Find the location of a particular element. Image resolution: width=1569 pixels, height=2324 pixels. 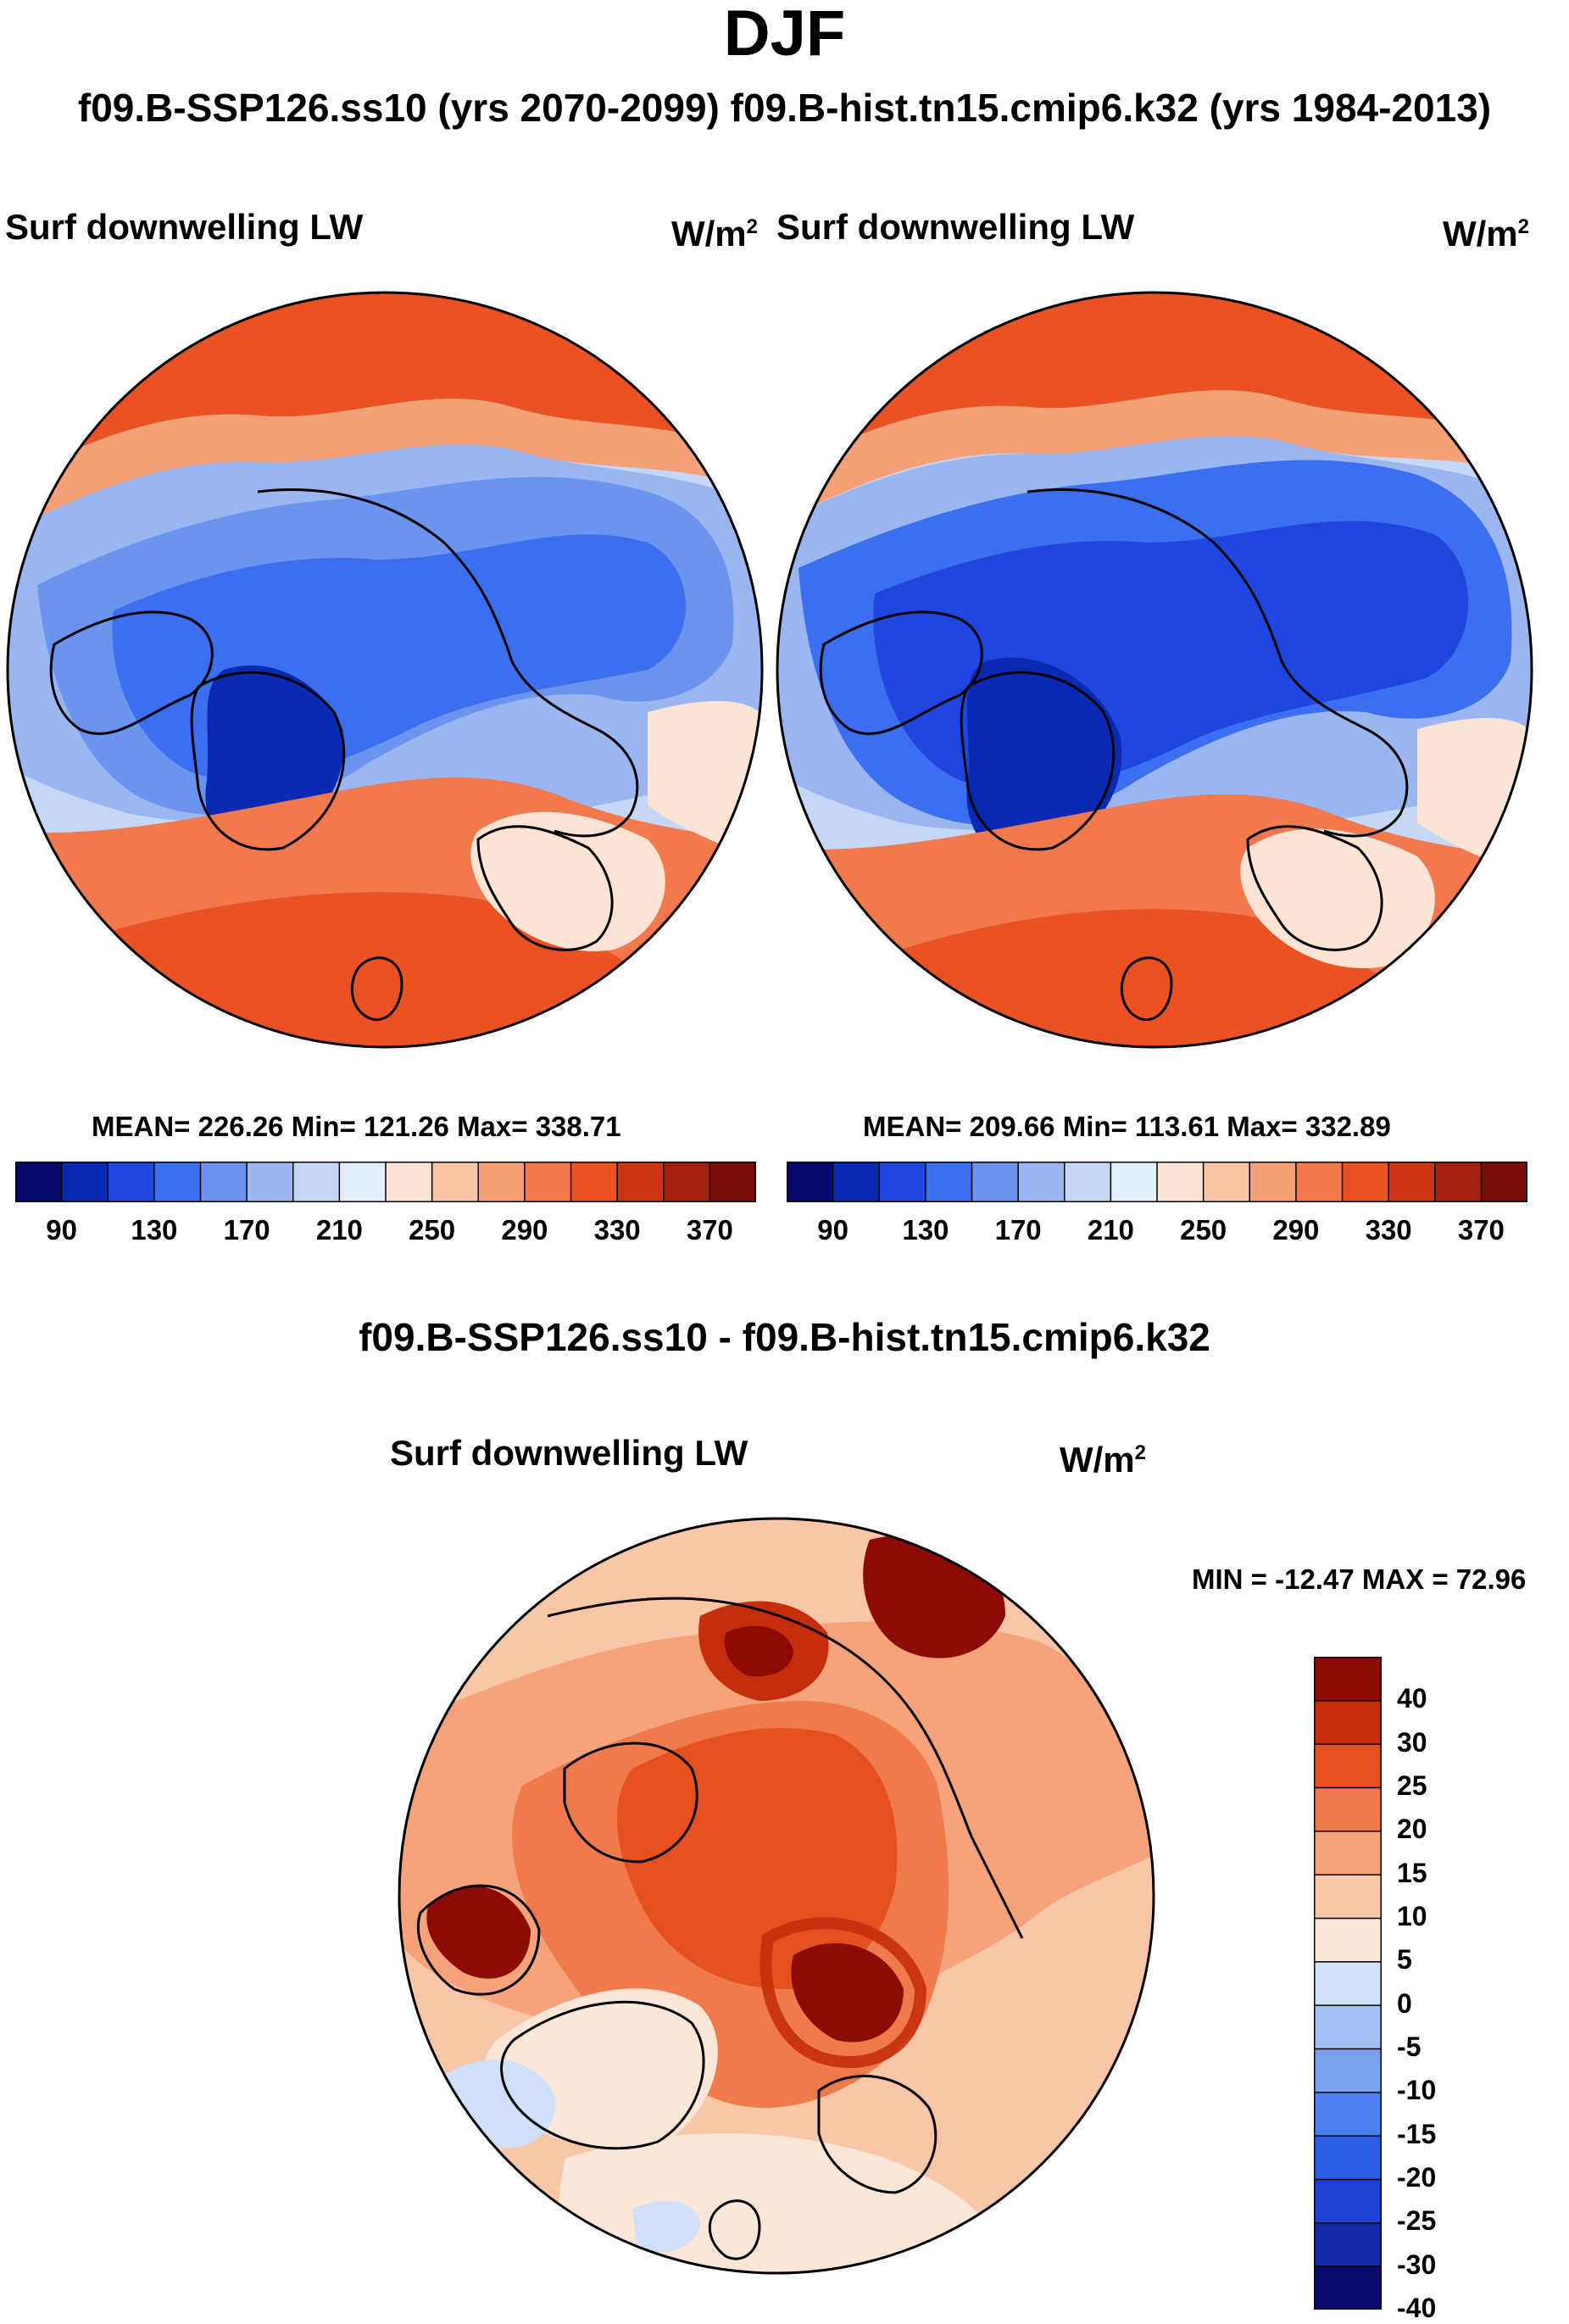

map-coastline-alaska is located at coordinates (478, 1940).